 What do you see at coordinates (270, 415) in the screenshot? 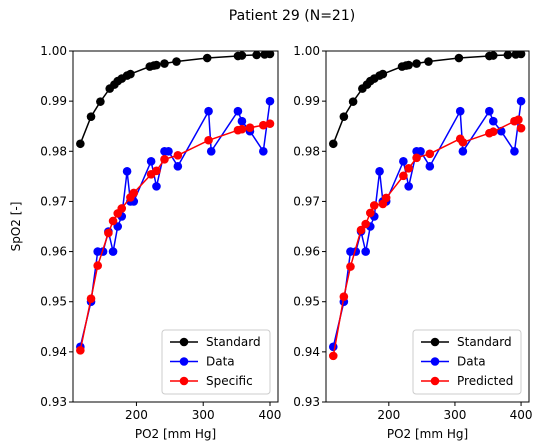
I see `x-tick-label: 400` at bounding box center [270, 415].